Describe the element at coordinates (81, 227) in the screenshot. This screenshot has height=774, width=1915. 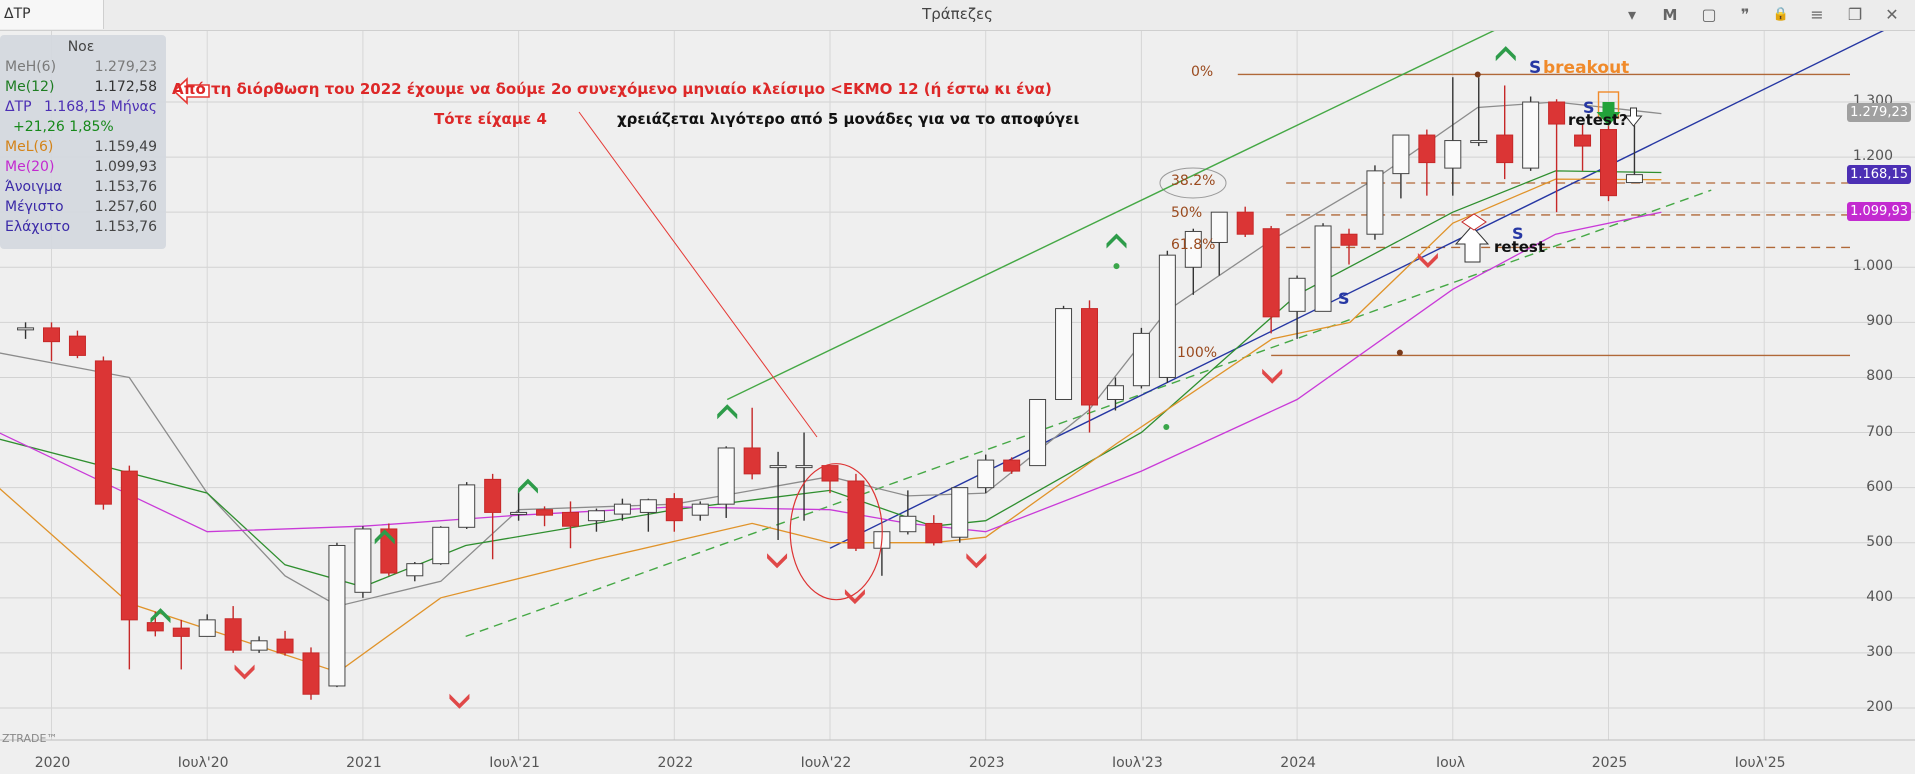
I see `info-row: Ελάχιστο 1.153,76` at that location.